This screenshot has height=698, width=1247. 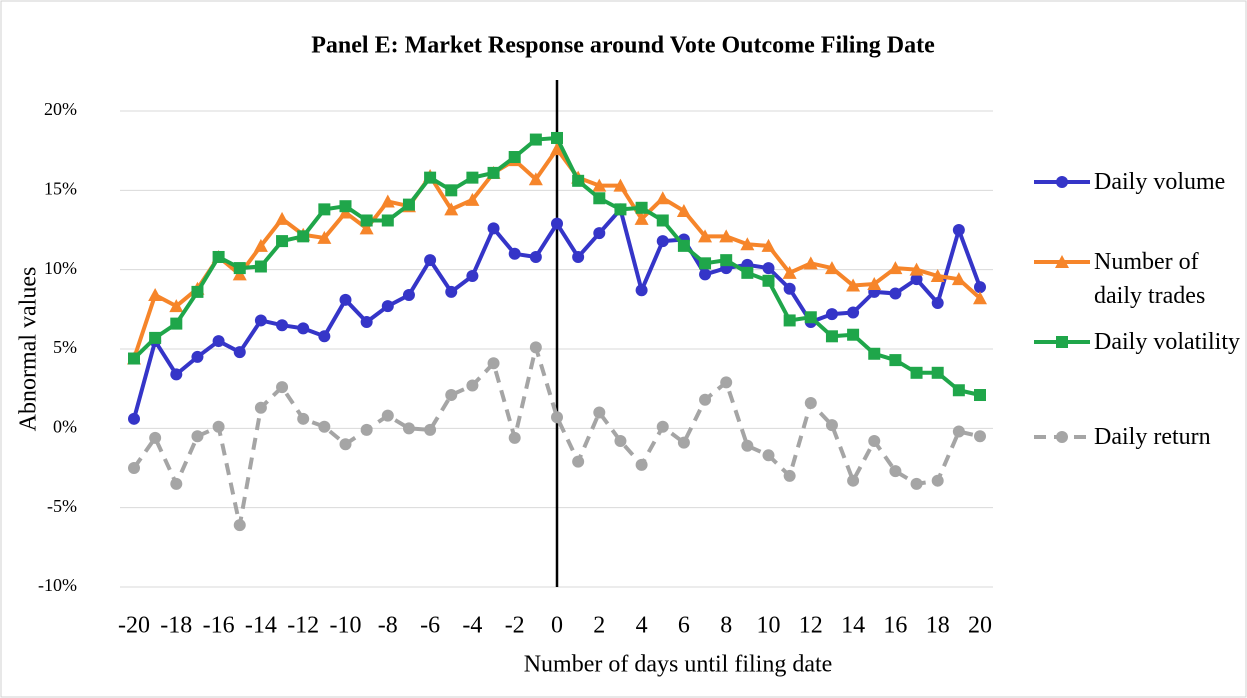 I want to click on x-tick-label: -6, so click(x=430, y=626).